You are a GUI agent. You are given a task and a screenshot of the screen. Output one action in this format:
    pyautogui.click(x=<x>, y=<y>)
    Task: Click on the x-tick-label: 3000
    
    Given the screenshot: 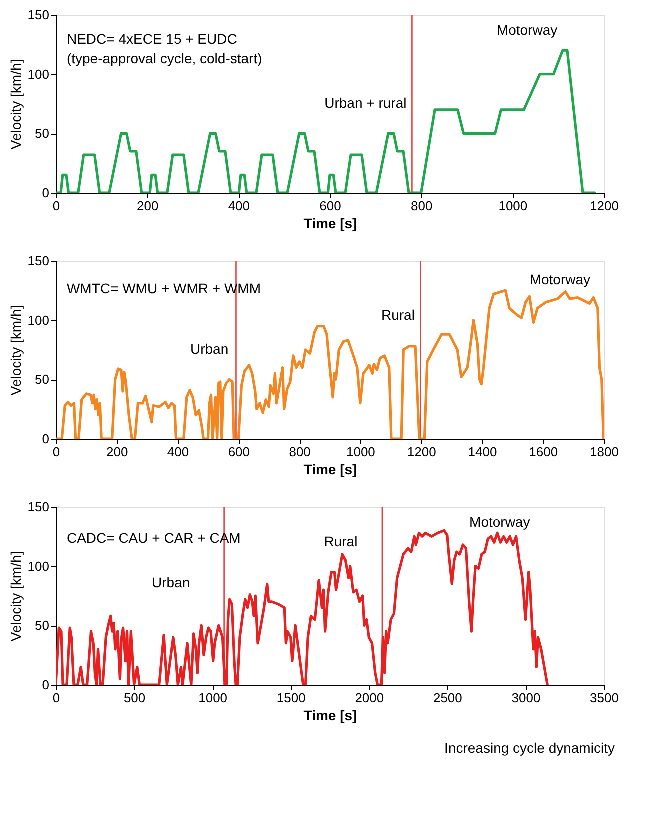 What is the action you would take?
    pyautogui.click(x=526, y=698)
    